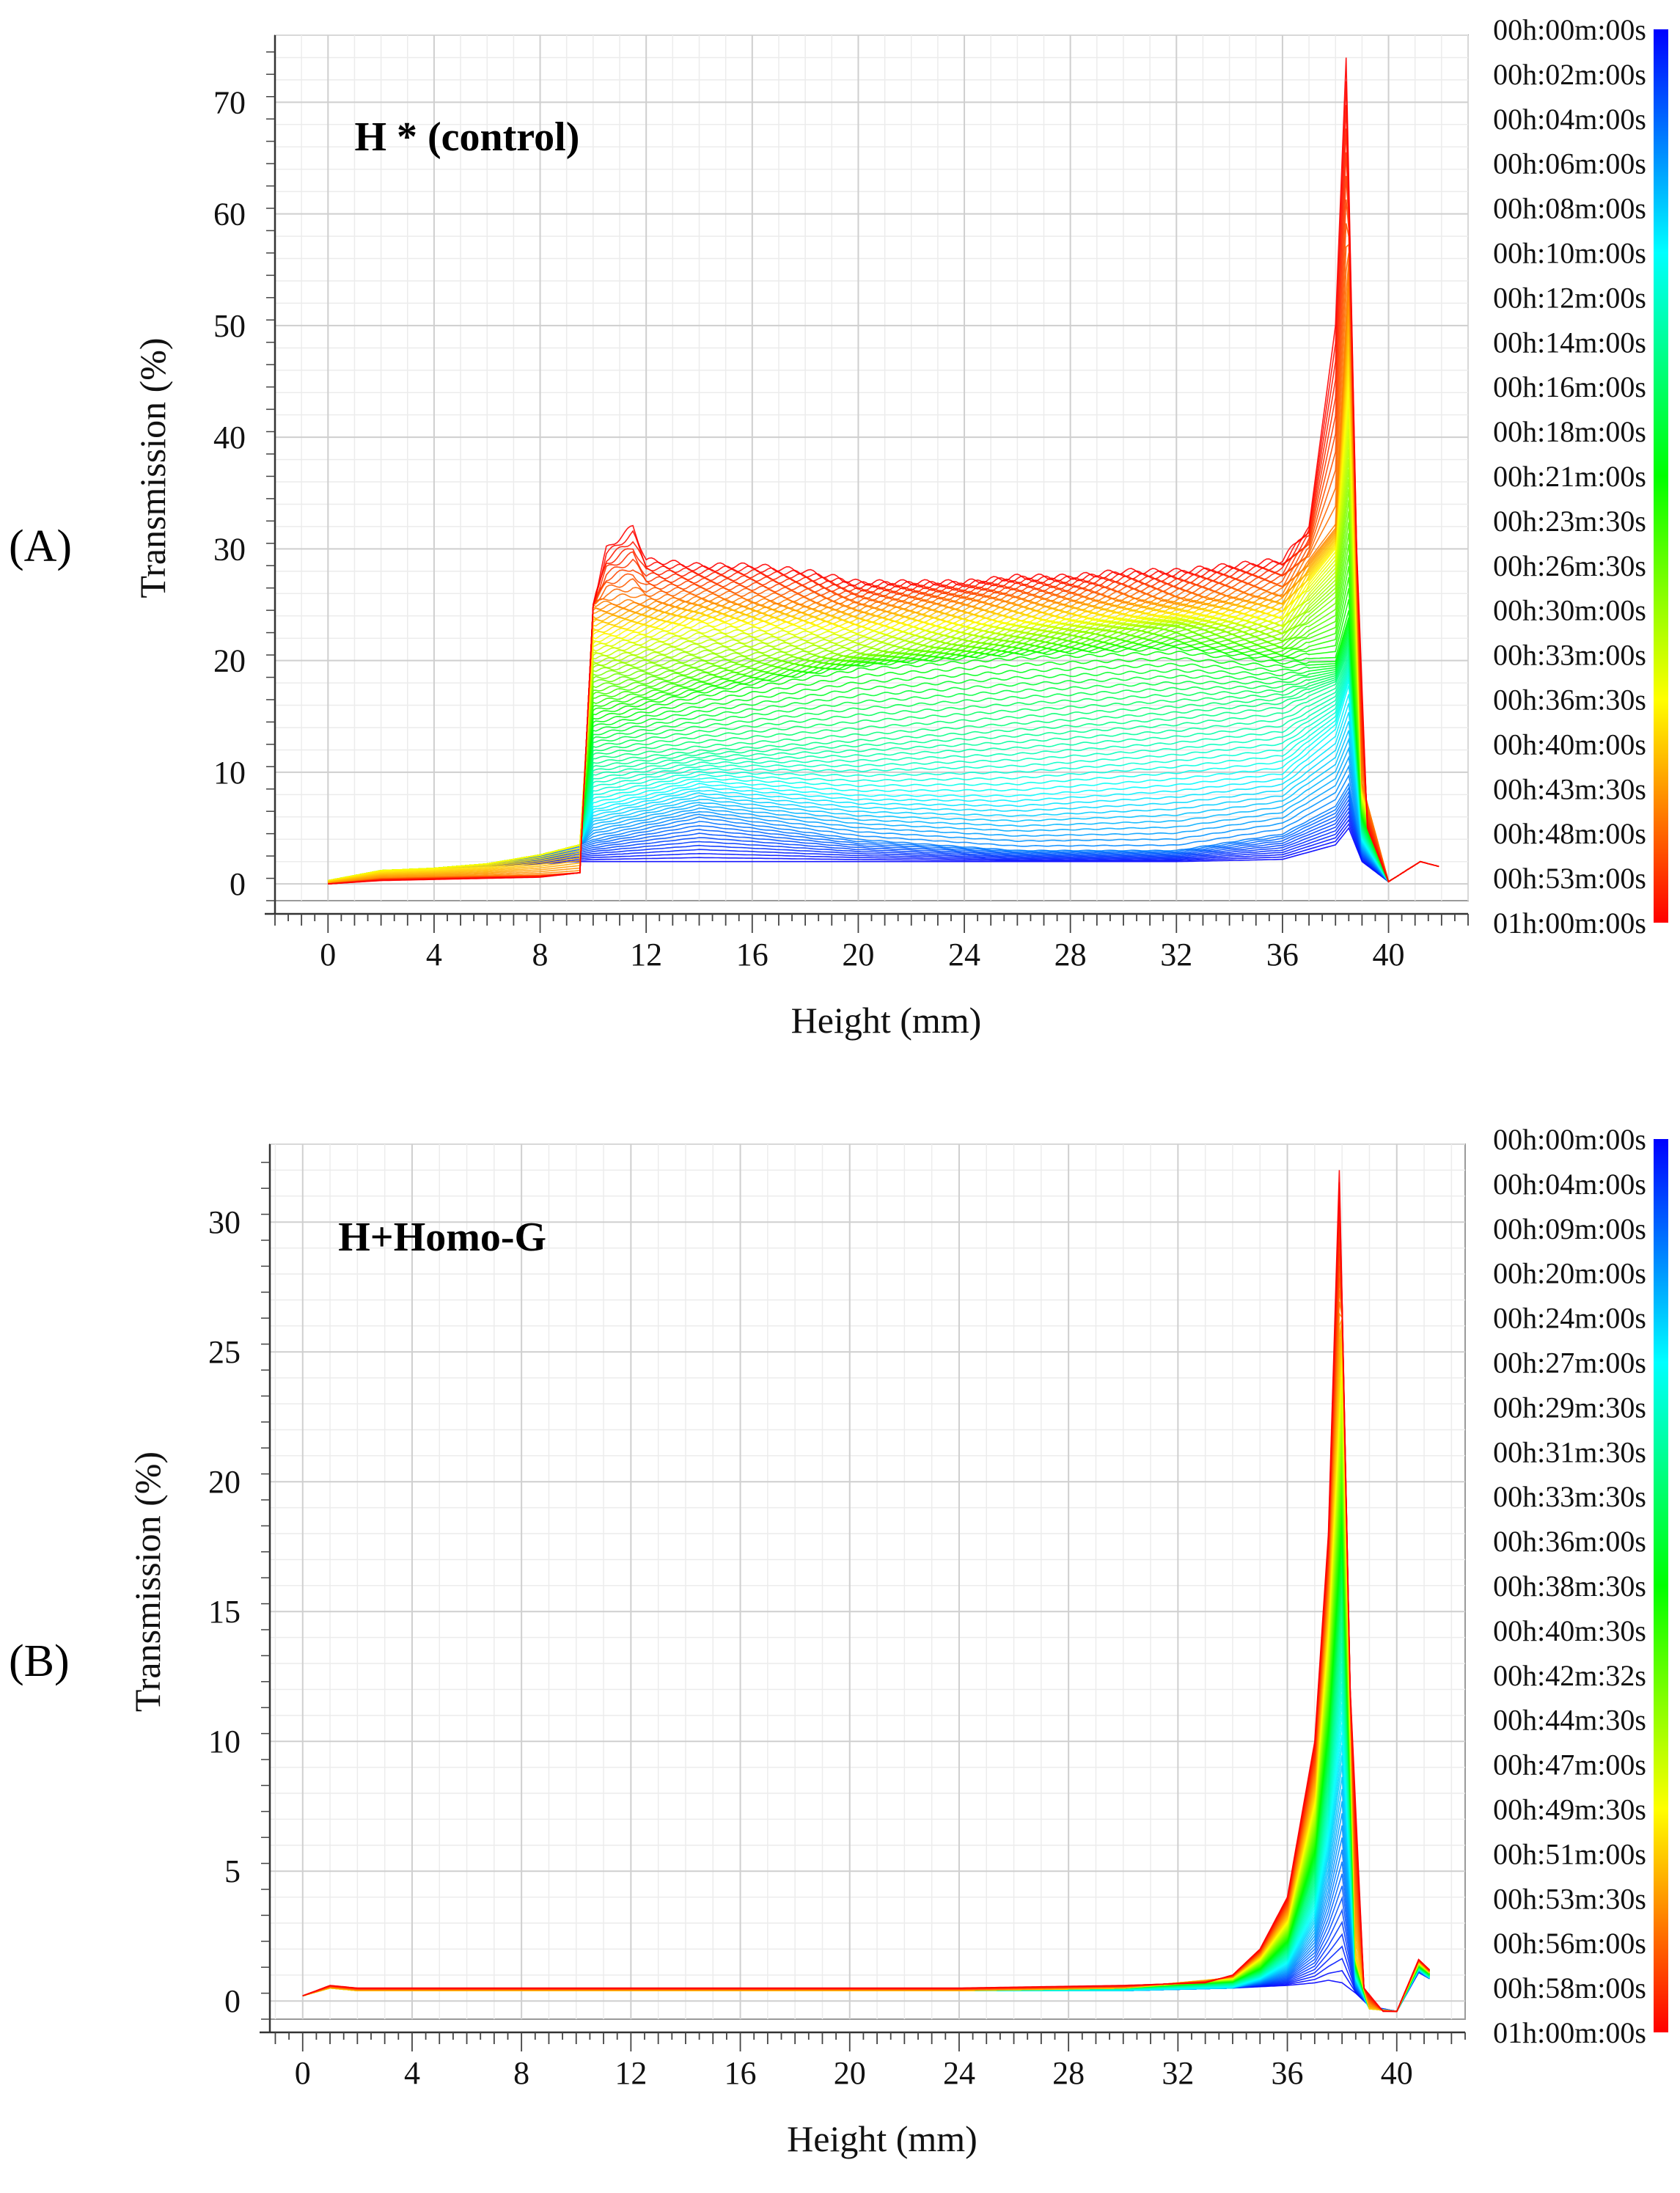 Image resolution: width=1680 pixels, height=2193 pixels. I want to click on chart-a-legend-entry: 00h:04m:00s, so click(1569, 119).